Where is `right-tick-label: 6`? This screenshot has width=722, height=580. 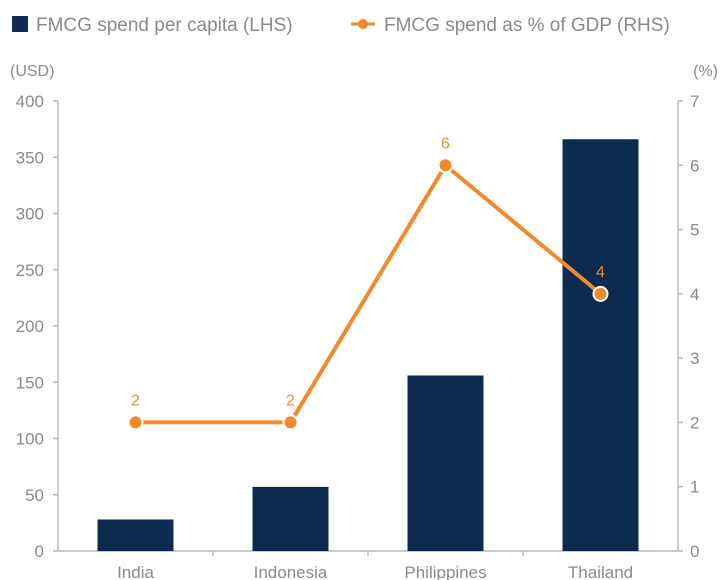 right-tick-label: 6 is located at coordinates (694, 165).